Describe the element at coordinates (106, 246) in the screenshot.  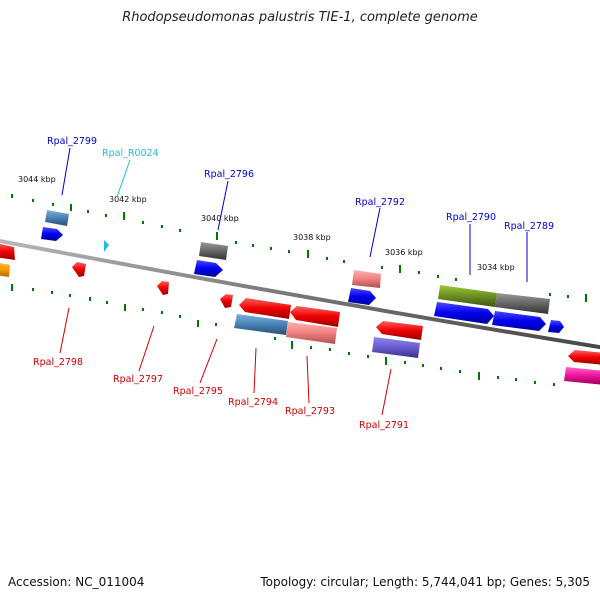
I see `rna-rpal-r0024` at that location.